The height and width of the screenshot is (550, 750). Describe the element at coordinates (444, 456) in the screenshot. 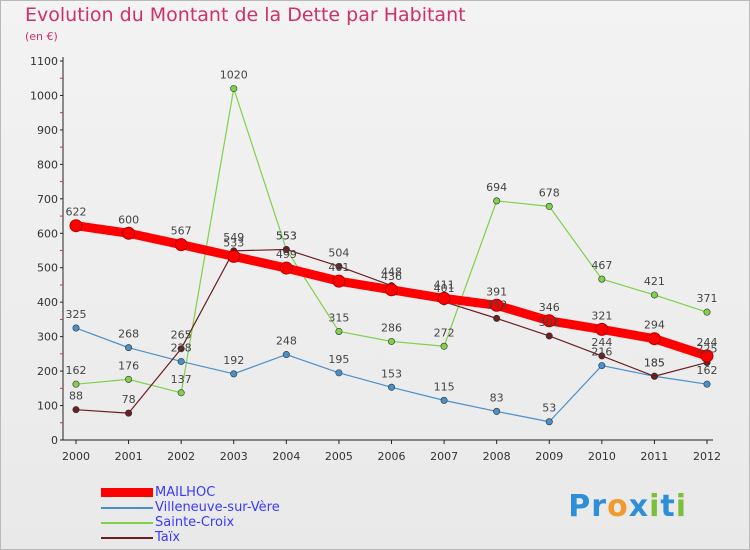

I see `x-tick-label: 2007` at that location.